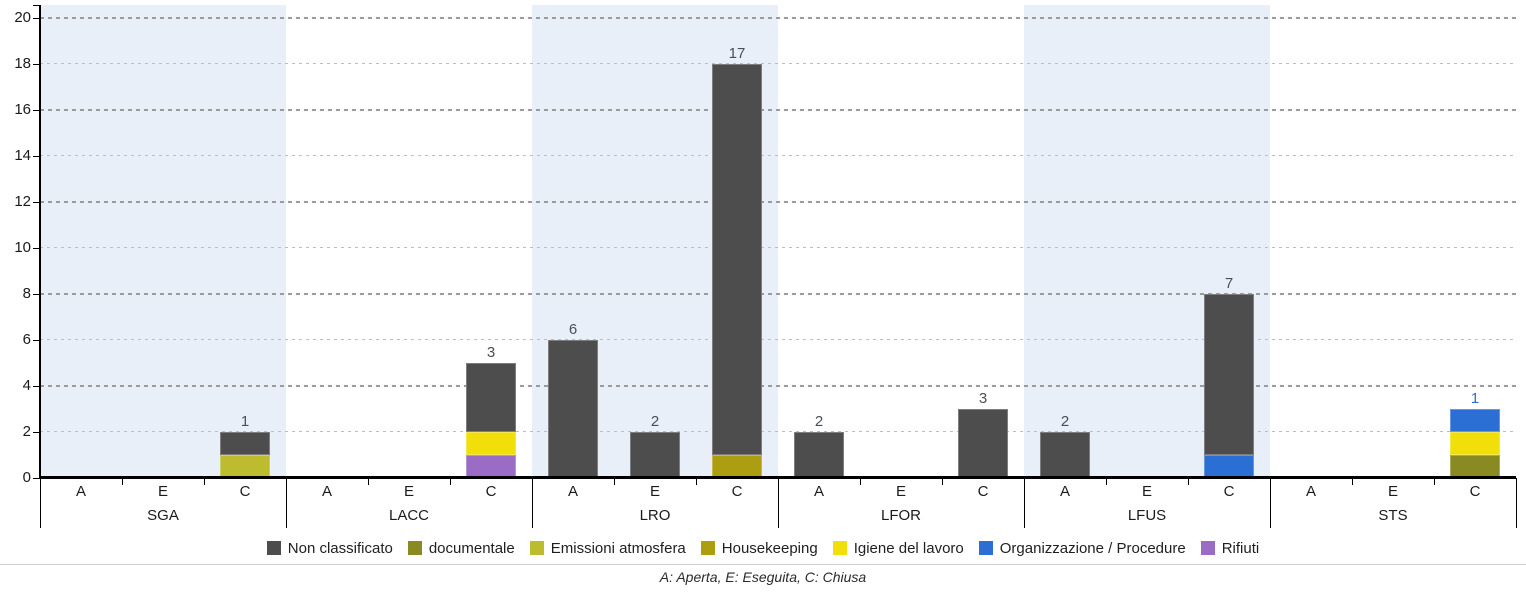  I want to click on category-label-lro-e: E, so click(654, 491).